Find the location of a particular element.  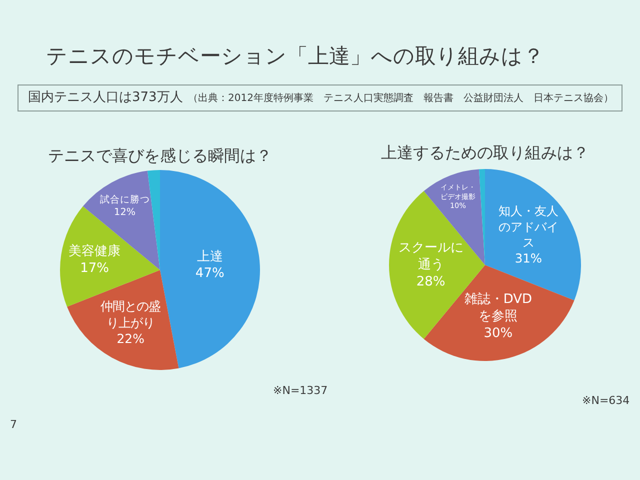

data-label: 31% is located at coordinates (528, 259).